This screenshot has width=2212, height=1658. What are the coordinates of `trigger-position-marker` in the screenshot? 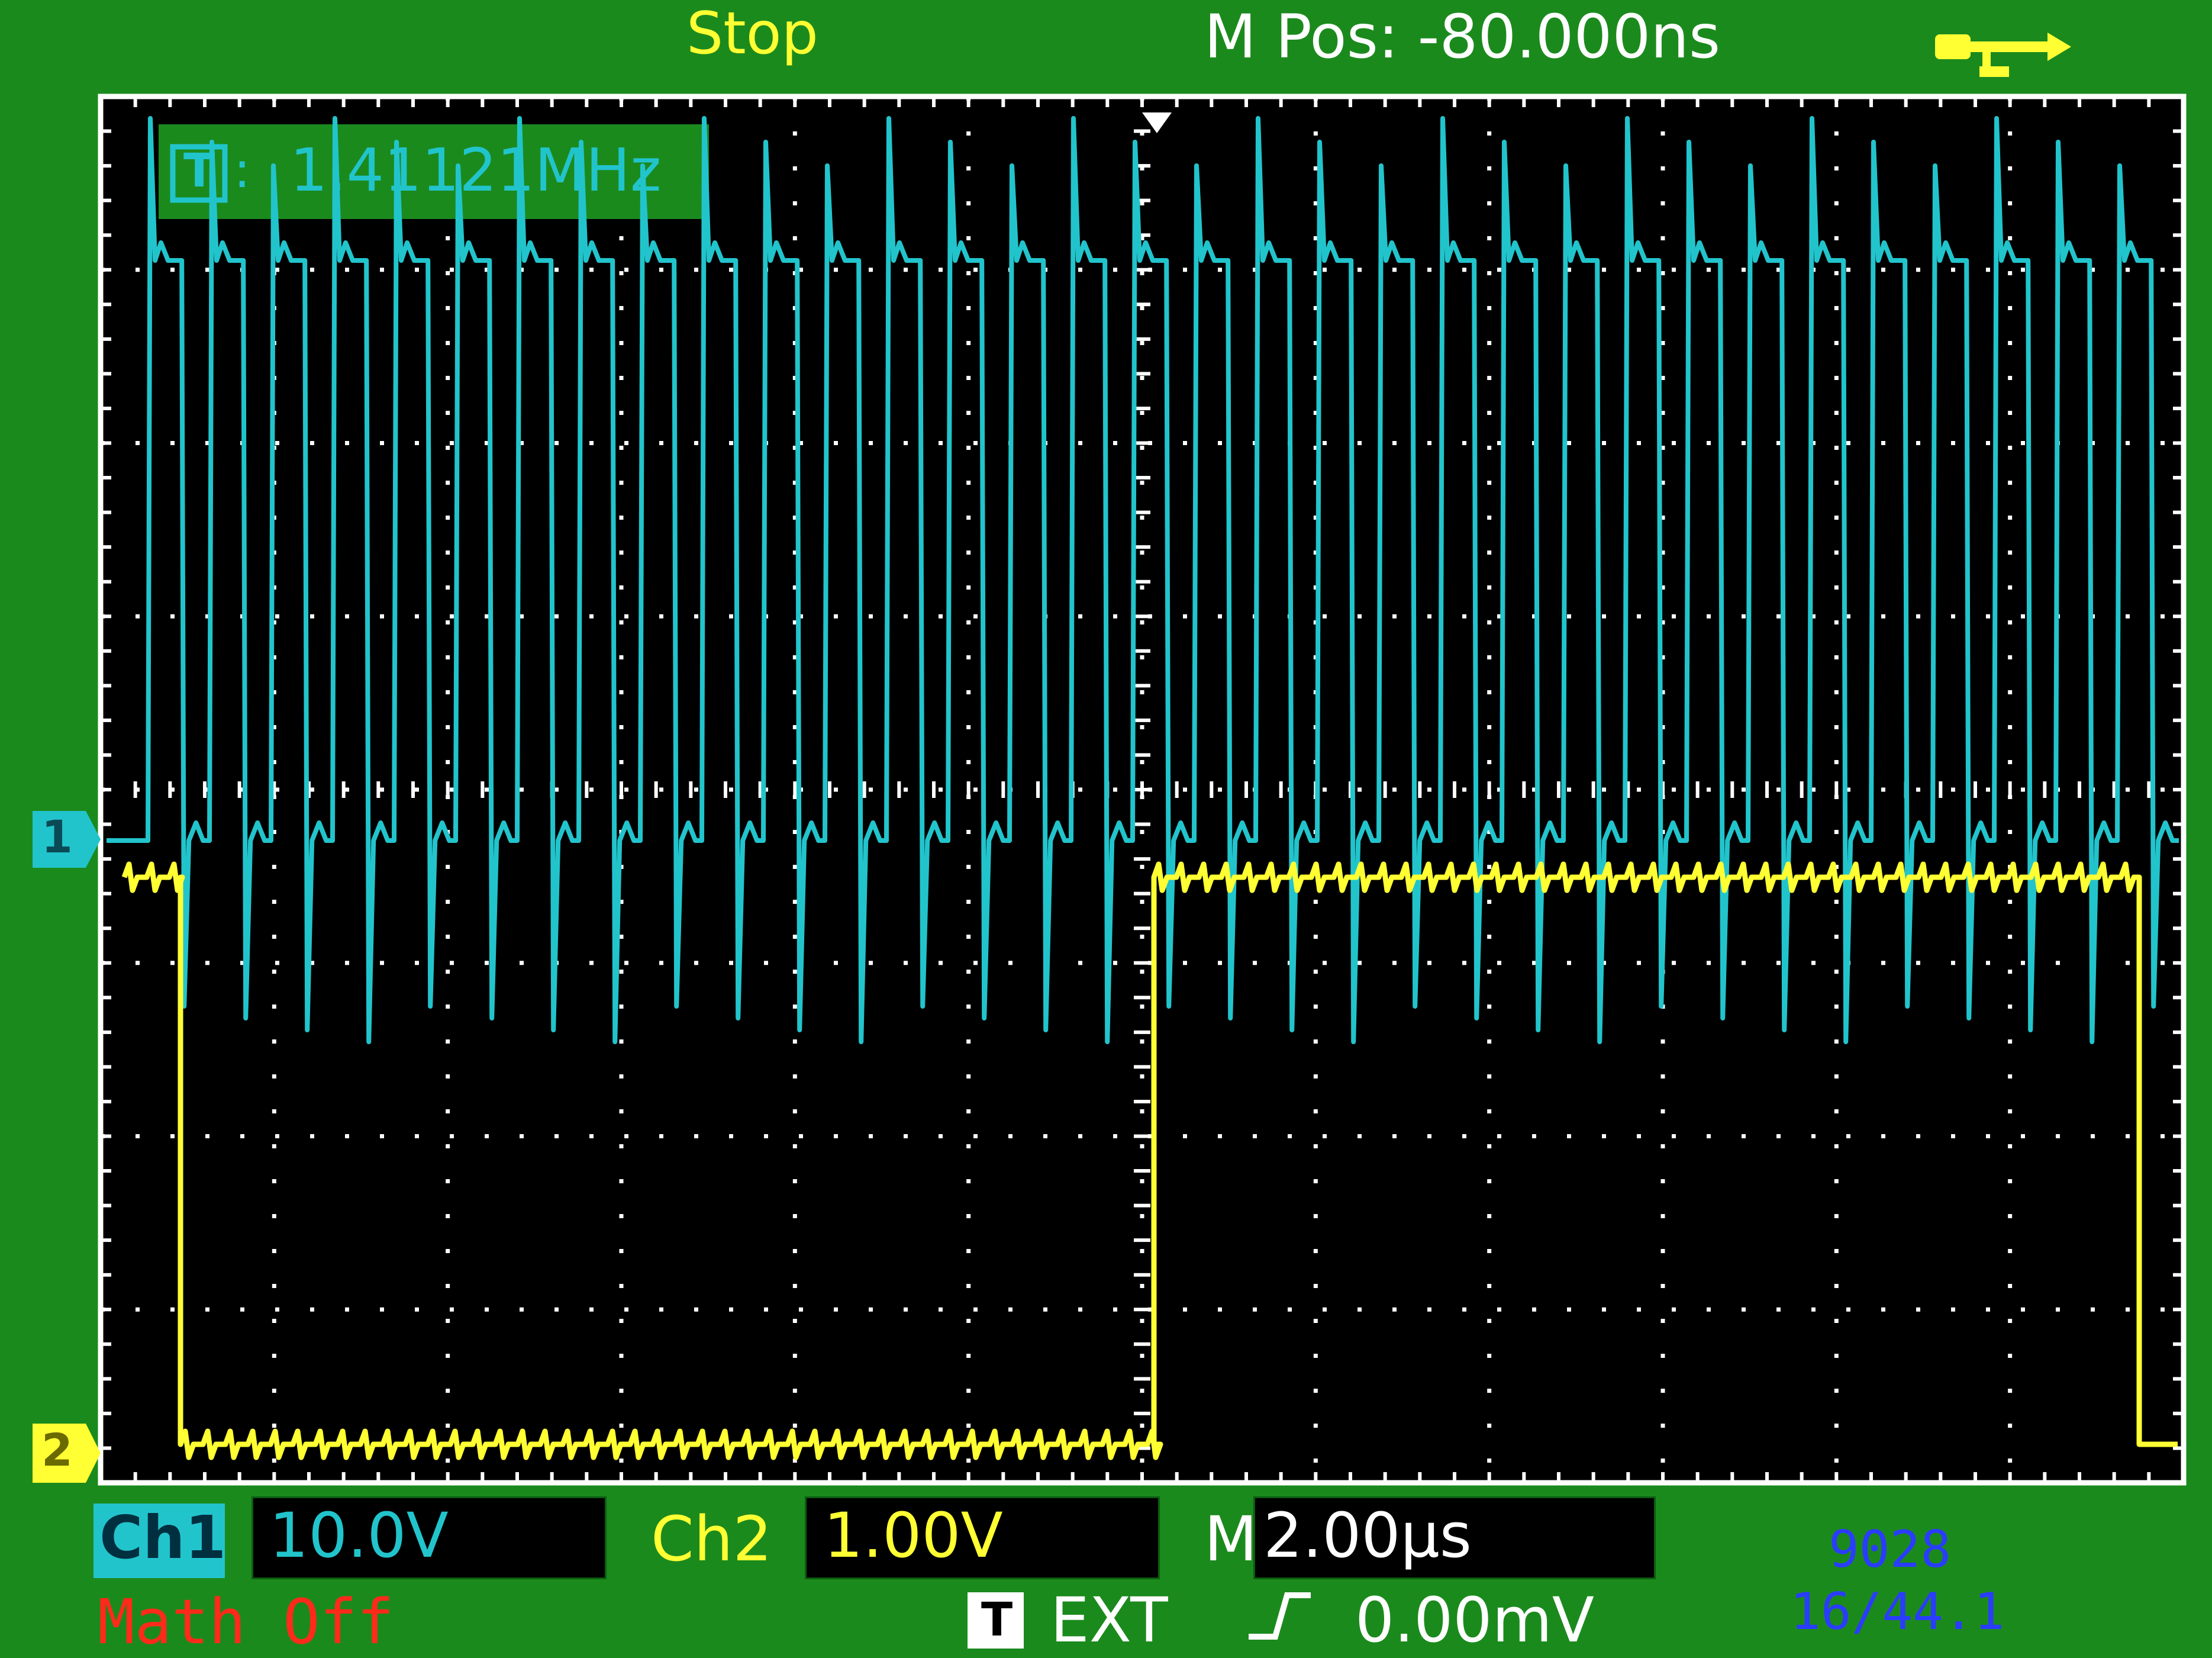 It's located at (1157, 123).